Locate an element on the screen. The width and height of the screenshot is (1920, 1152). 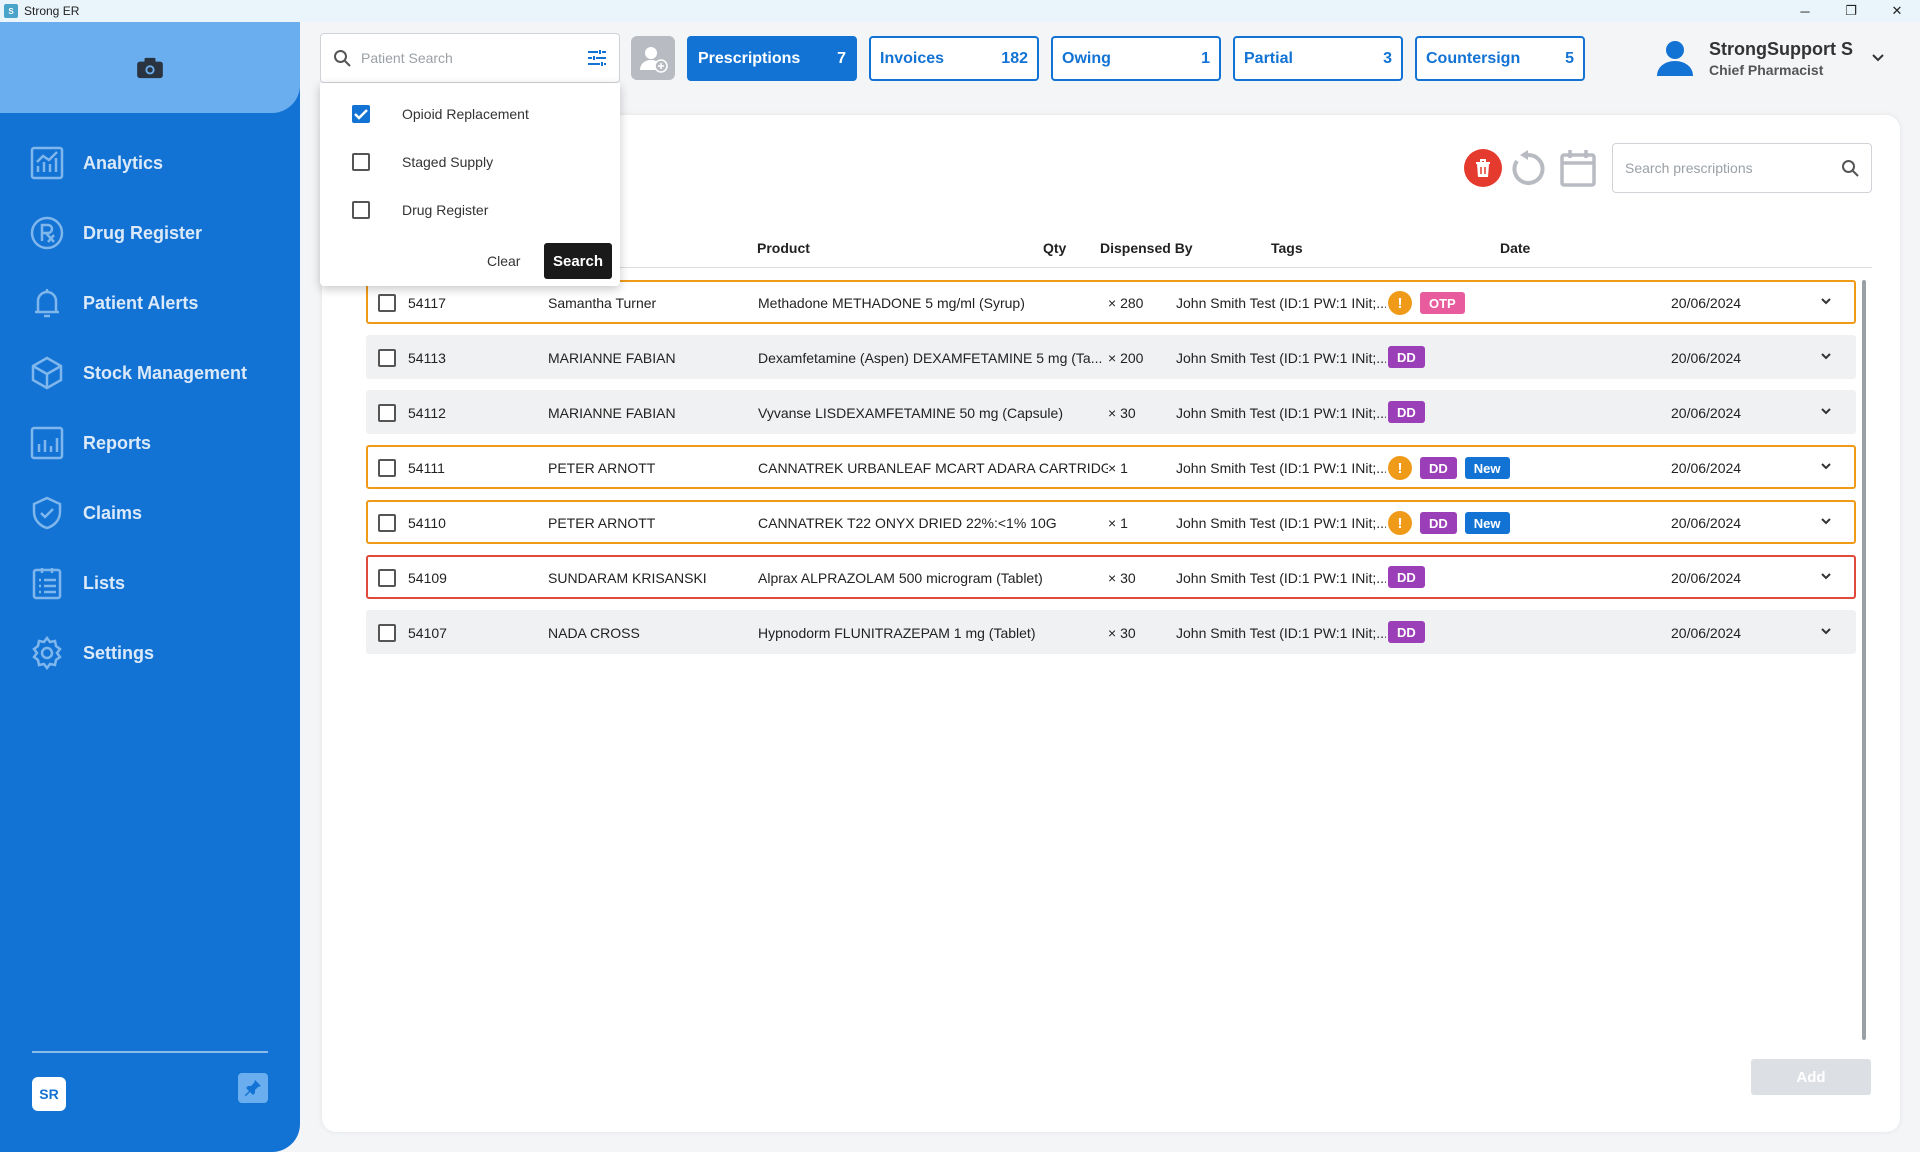
tag-otp: OTP is located at coordinates (1442, 303).